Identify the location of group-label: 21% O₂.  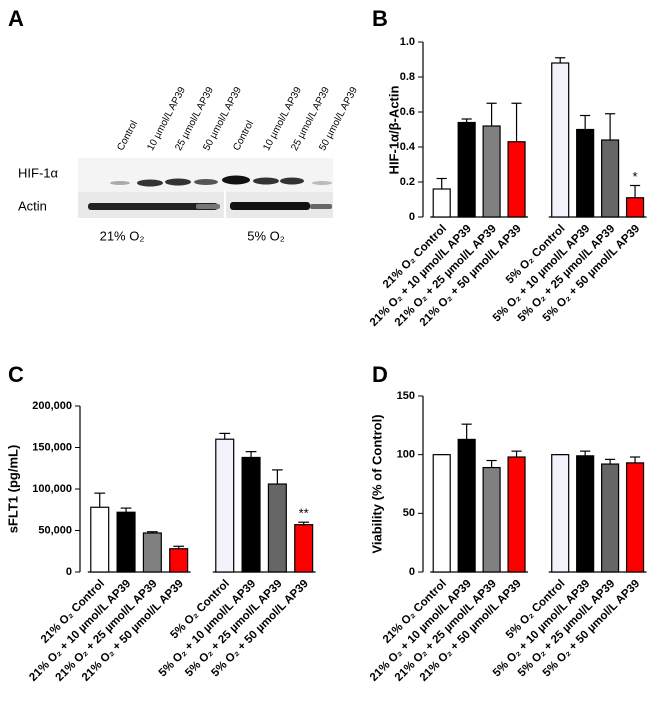
(122, 235).